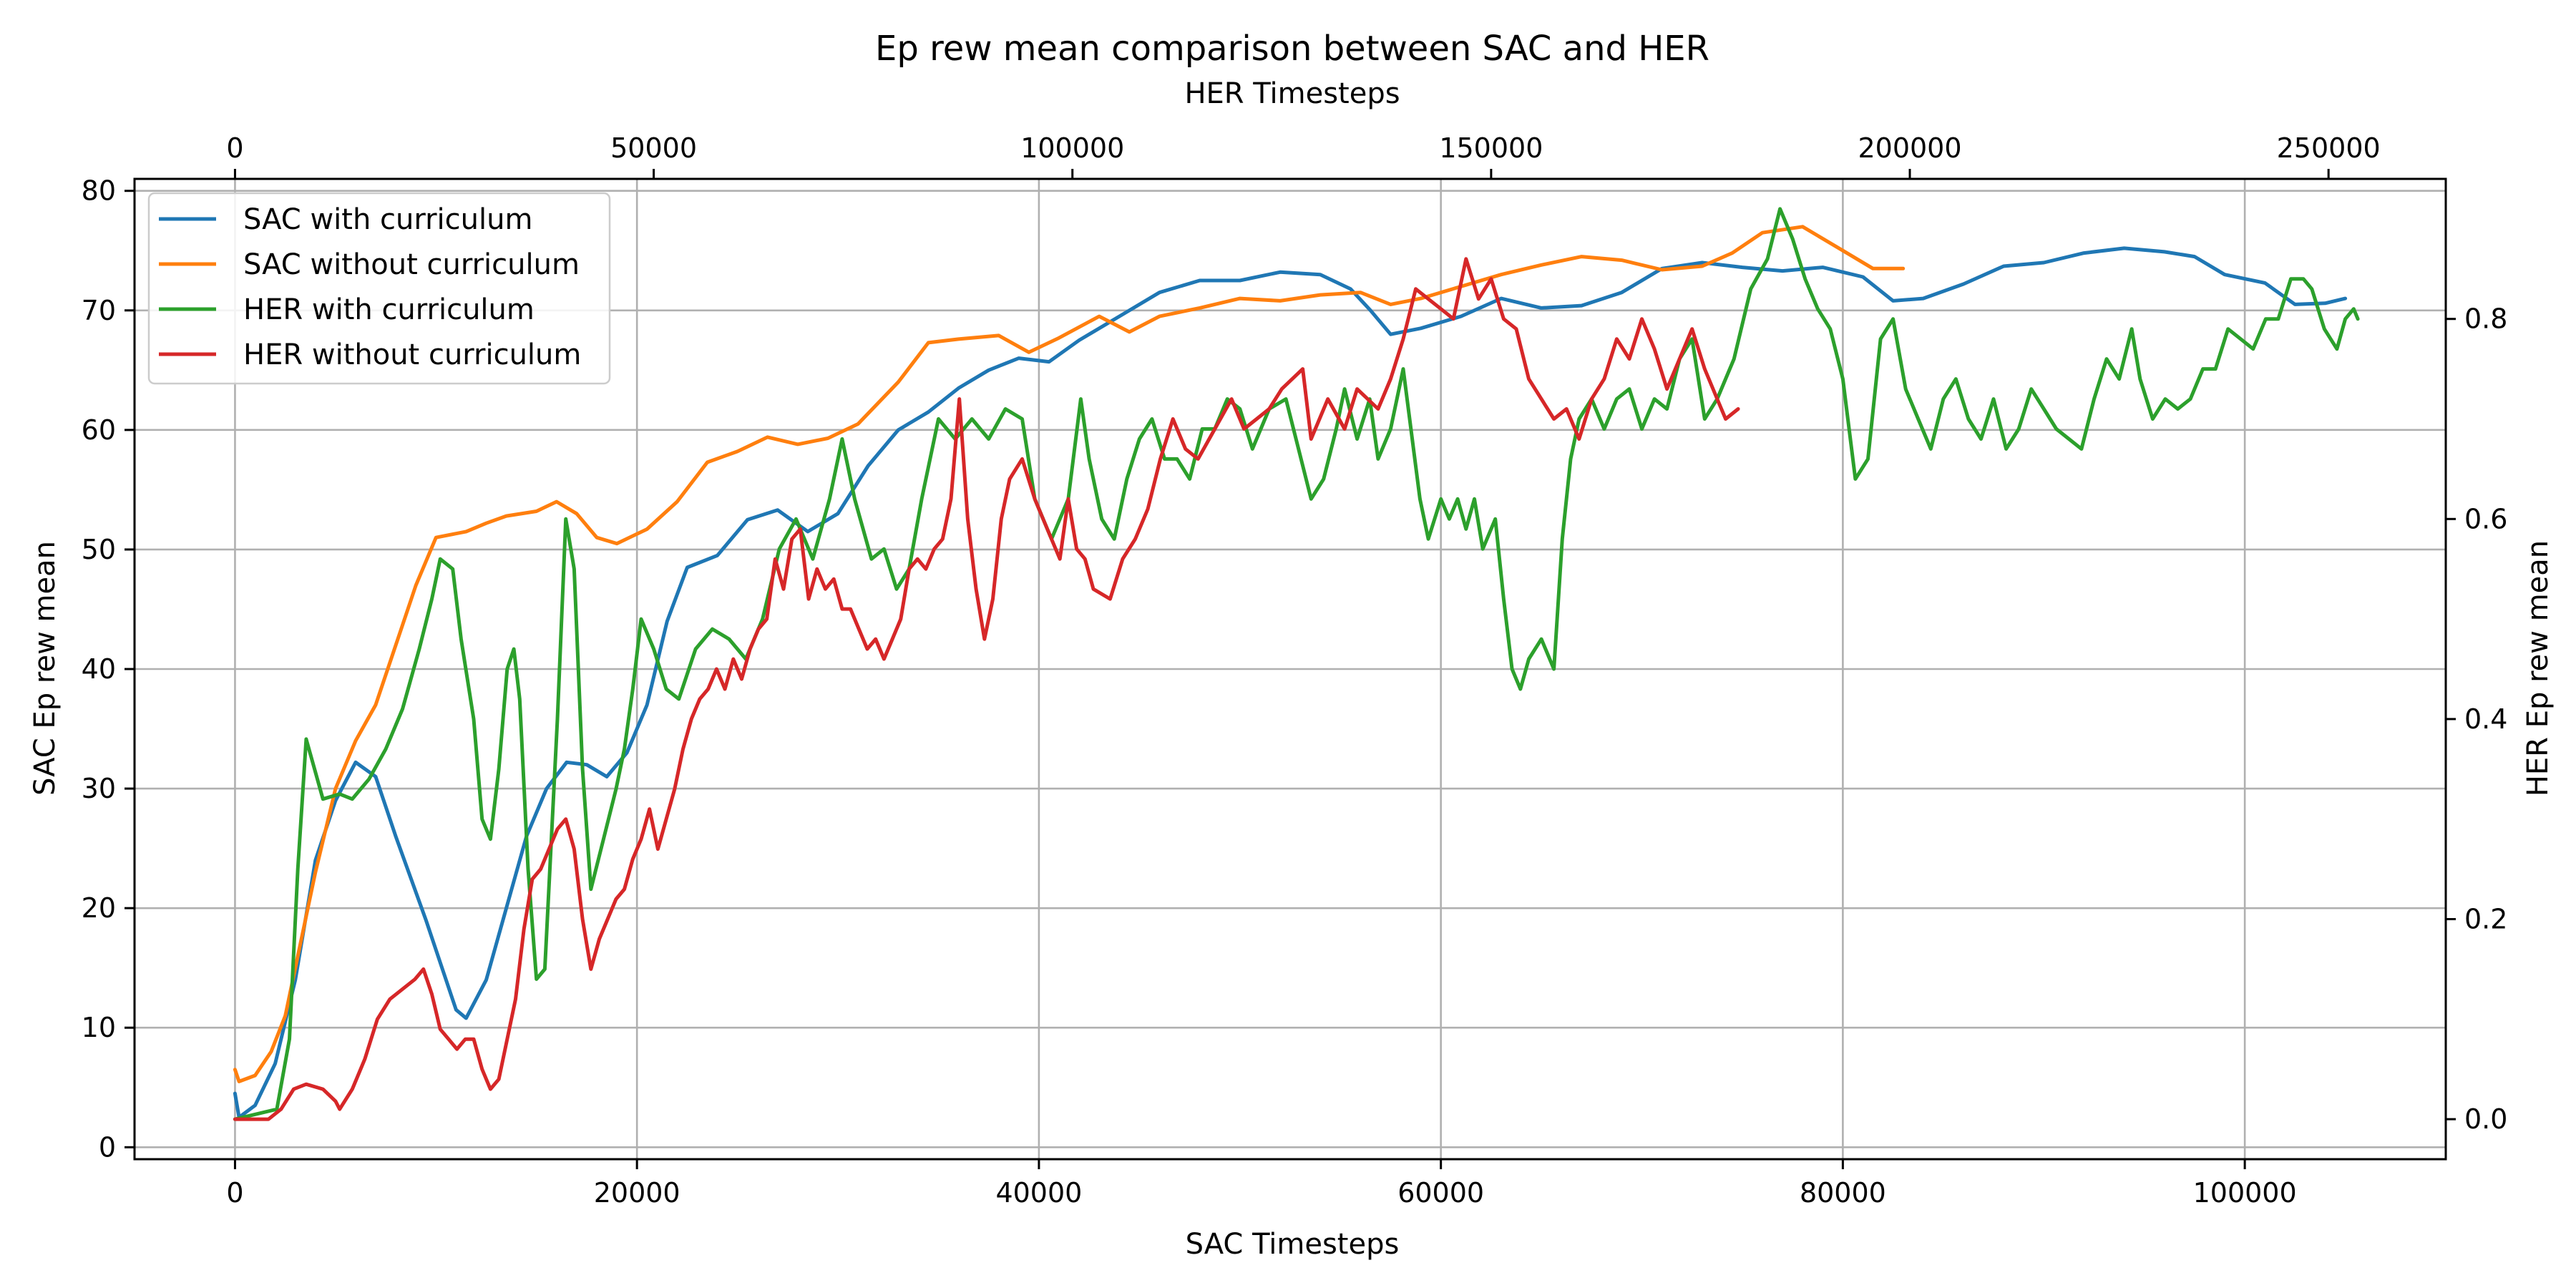 This screenshot has height=1288, width=2576. What do you see at coordinates (99, 310) in the screenshot?
I see `y-left-tick-label: 70` at bounding box center [99, 310].